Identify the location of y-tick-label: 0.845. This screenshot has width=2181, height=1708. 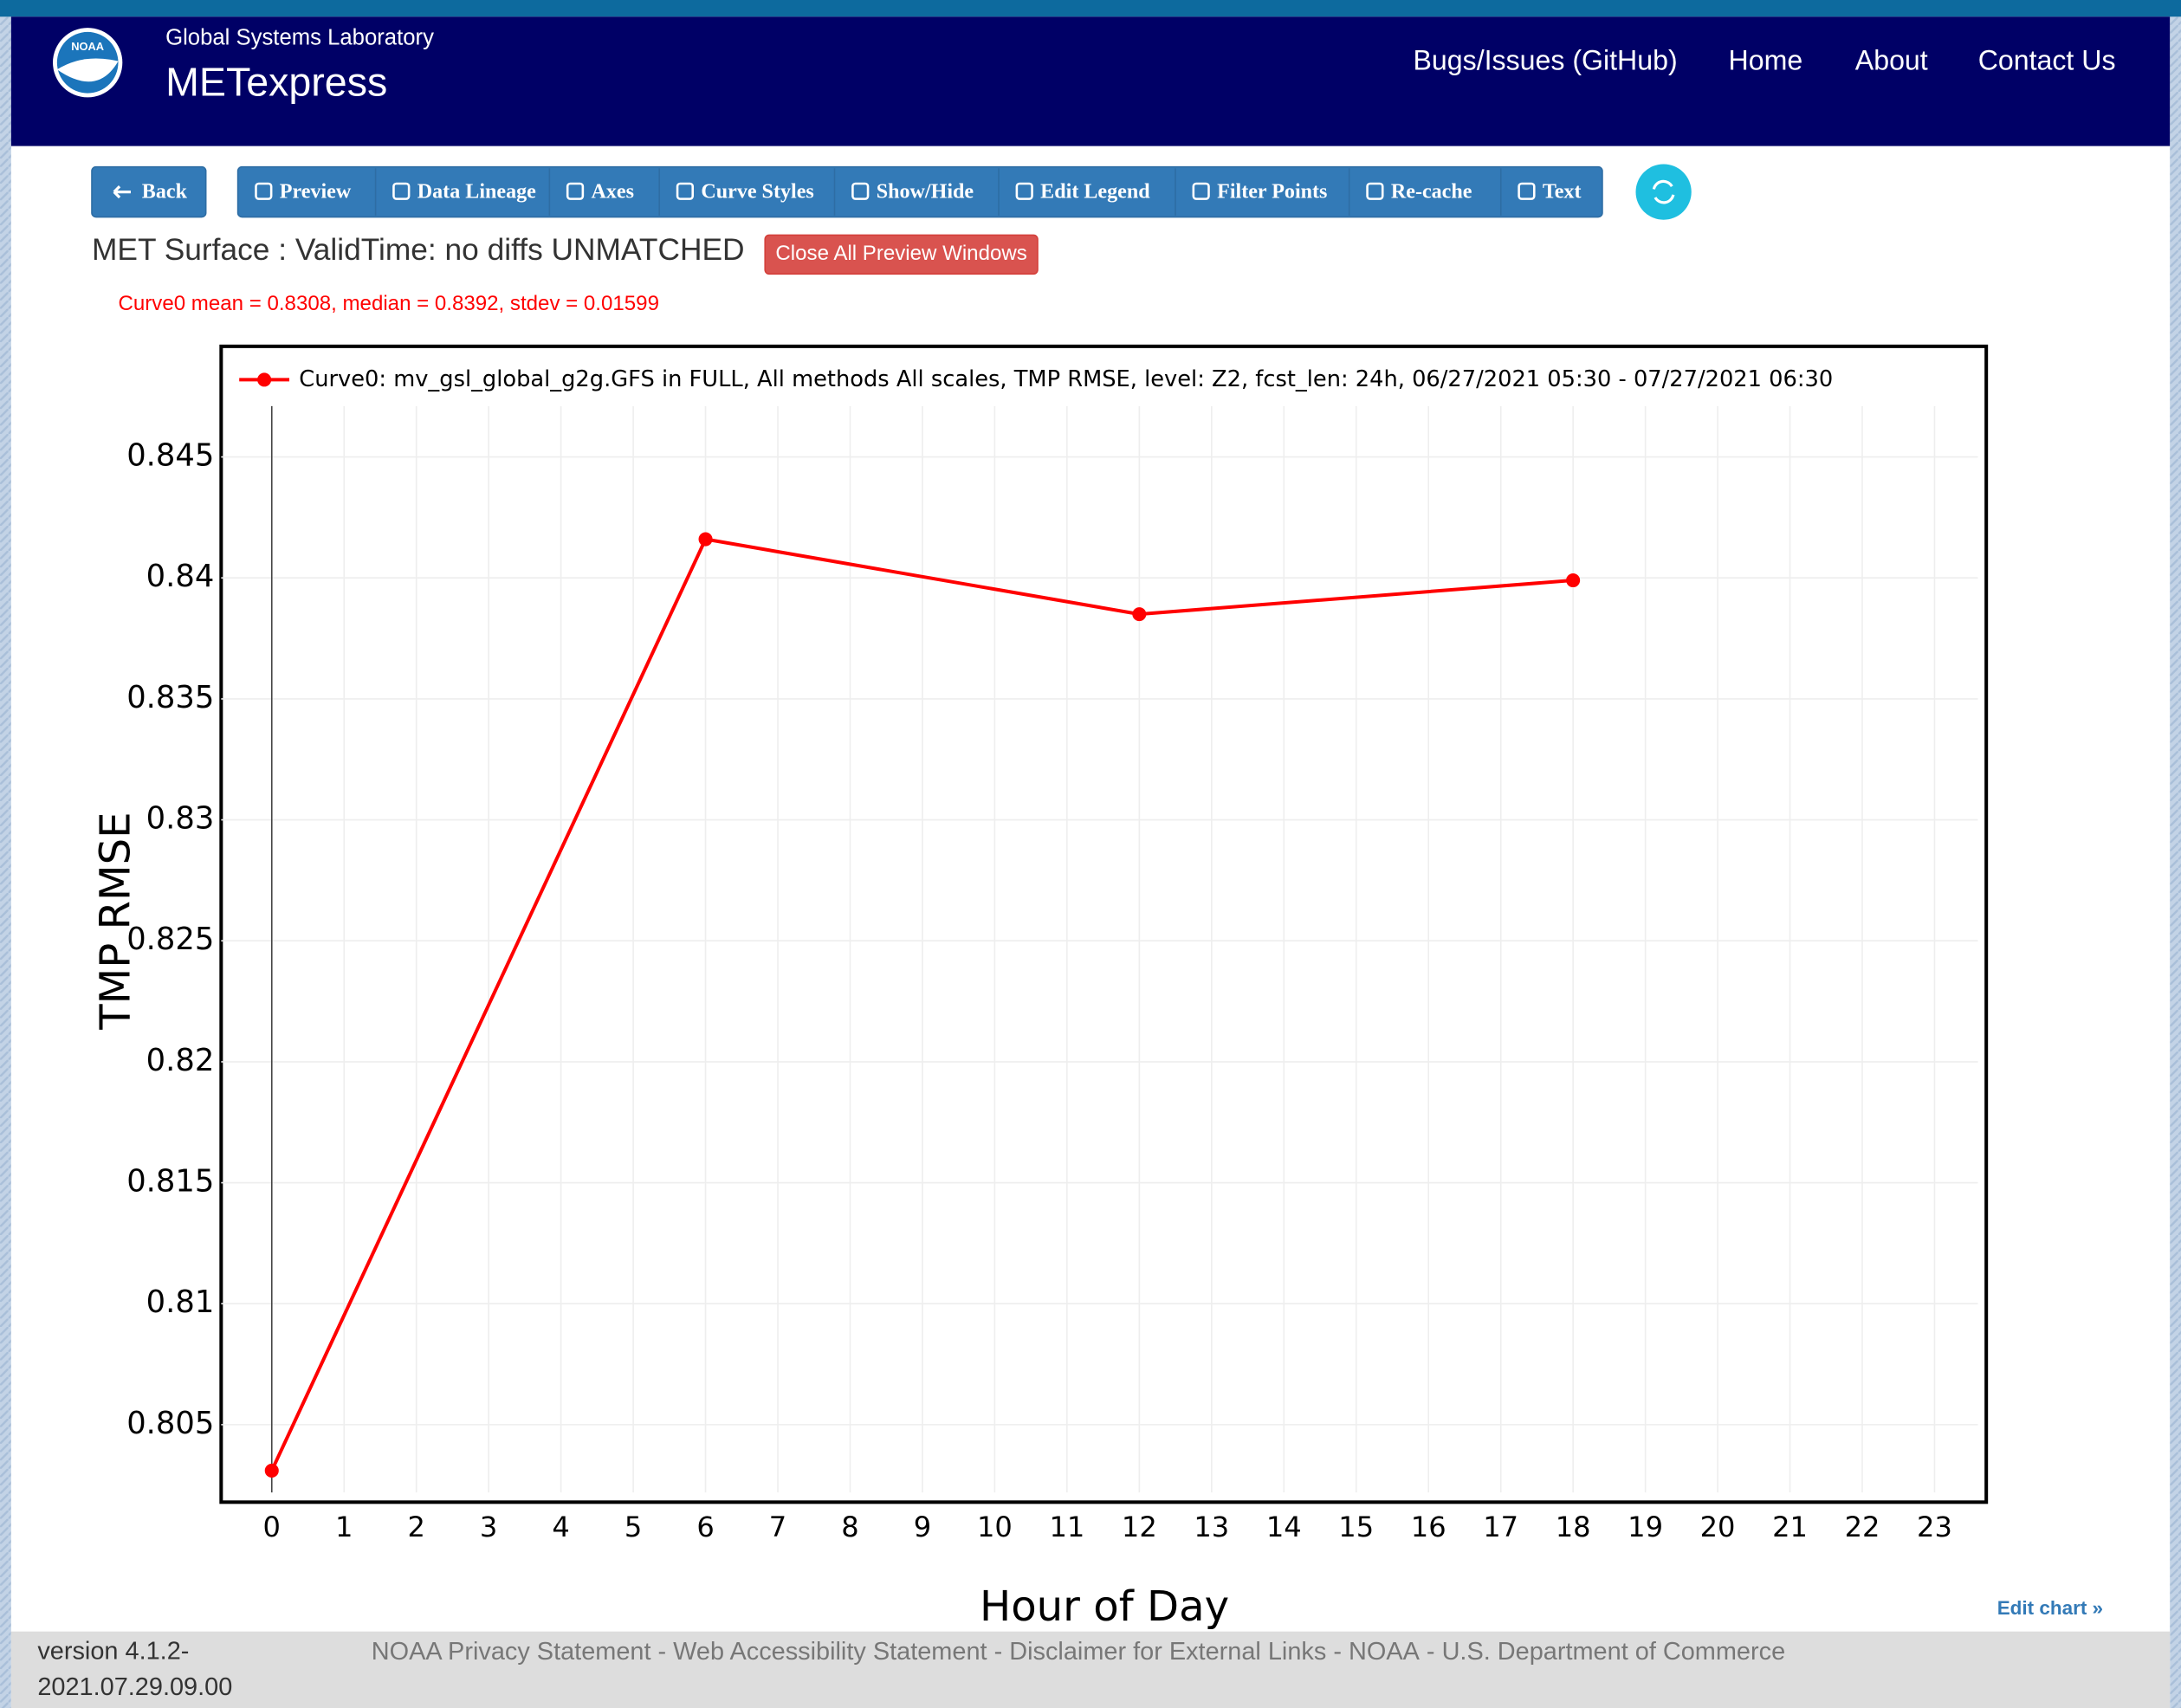
(170, 456).